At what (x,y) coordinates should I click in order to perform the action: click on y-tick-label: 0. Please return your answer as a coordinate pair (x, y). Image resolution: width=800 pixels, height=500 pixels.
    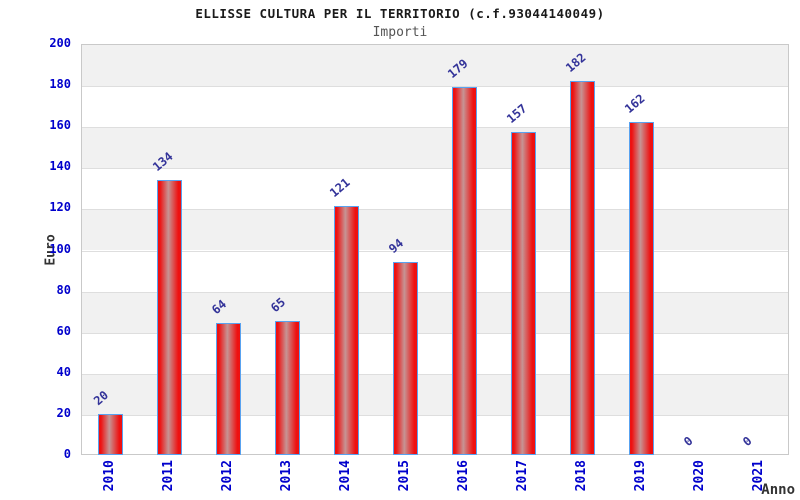
    Looking at the image, I should click on (67, 454).